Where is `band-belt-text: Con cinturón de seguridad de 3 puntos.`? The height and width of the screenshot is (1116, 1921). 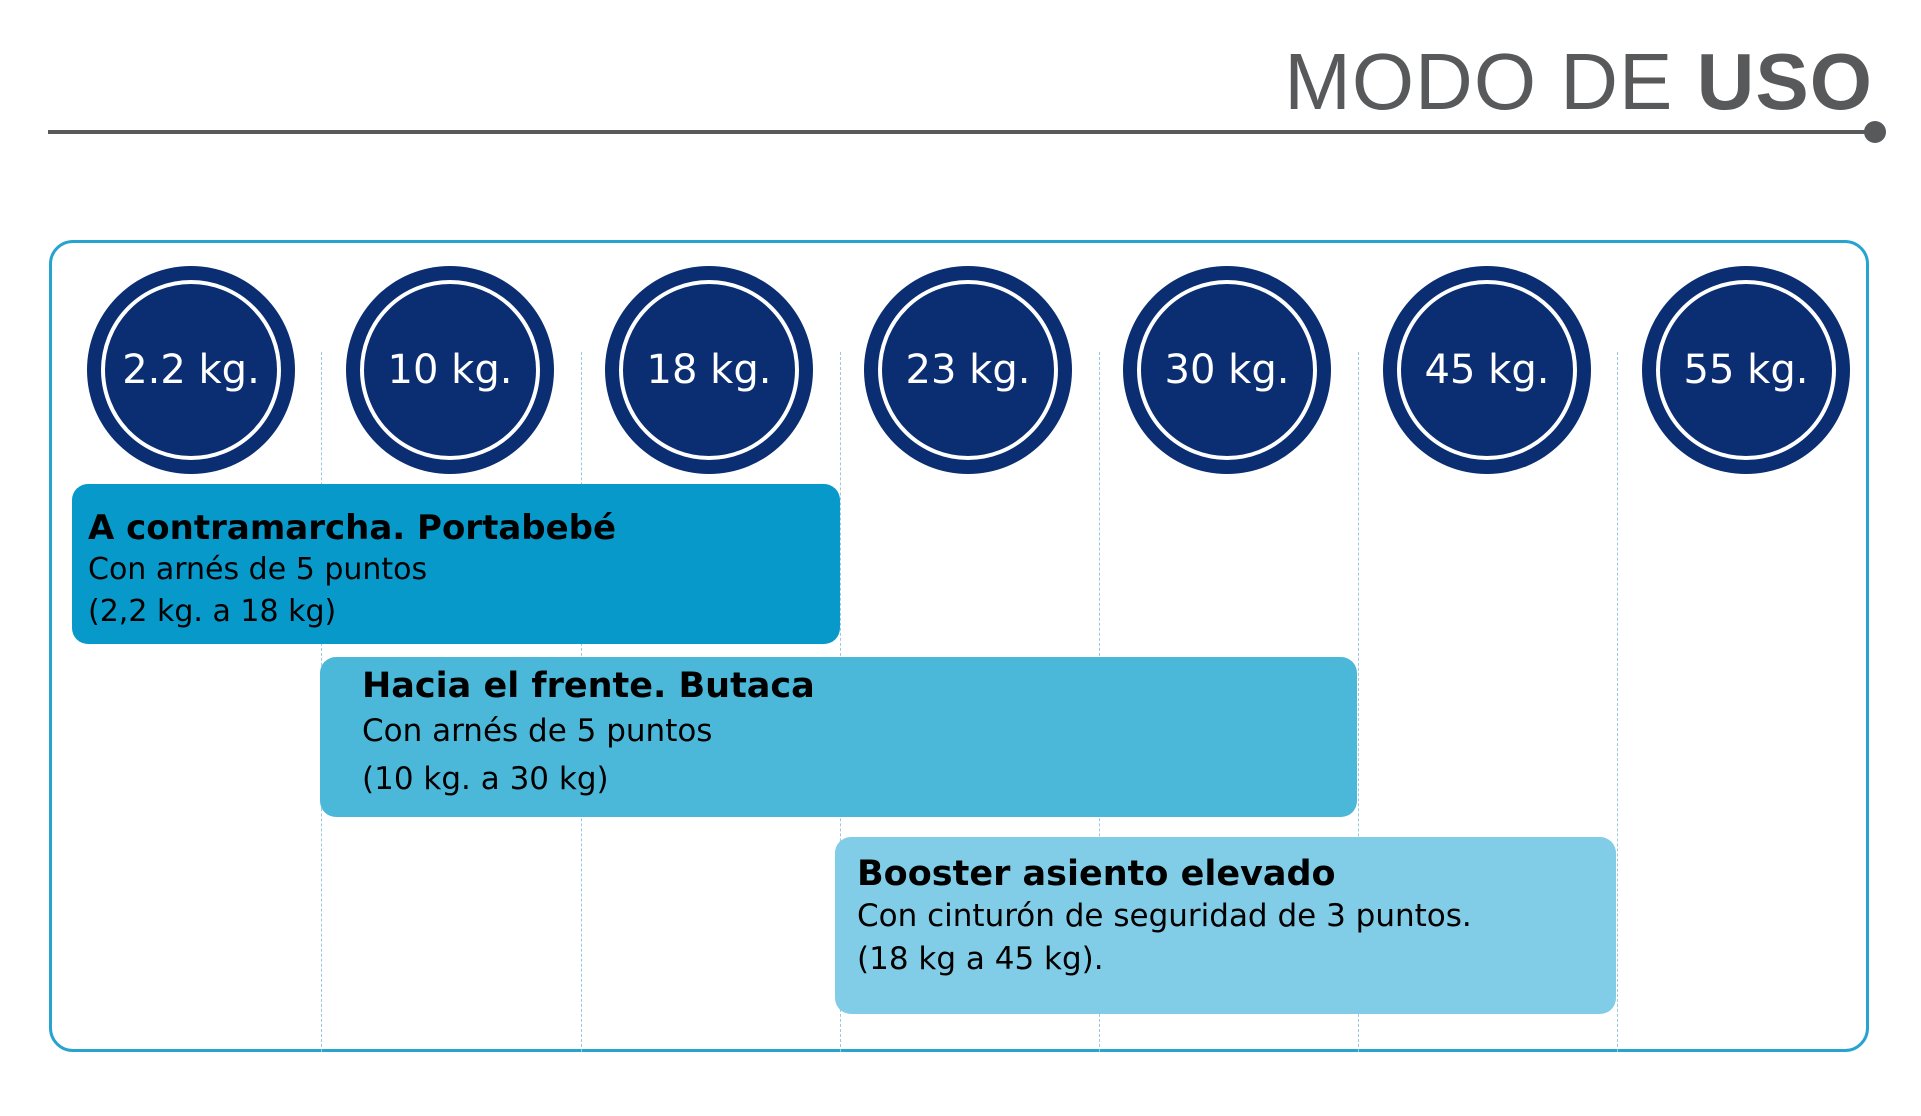
band-belt-text: Con cinturón de seguridad de 3 puntos. is located at coordinates (1164, 916).